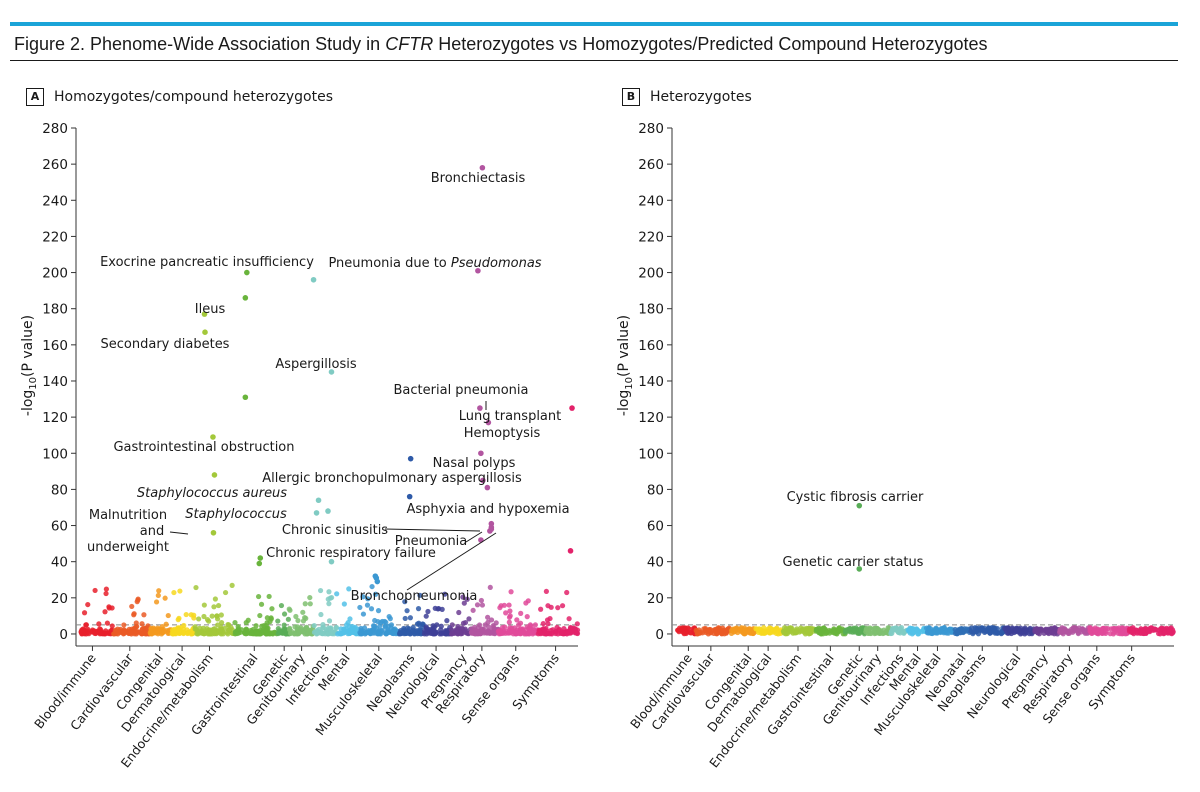  I want to click on annotation-pneumonia-due-to-pseudomonas: Pneumonia due to Pseudomonas, so click(434, 263).